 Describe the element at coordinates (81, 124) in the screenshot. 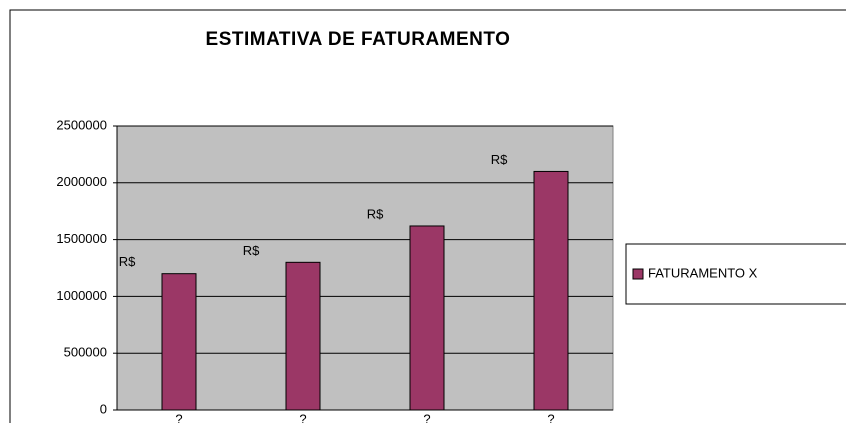

I see `y-tick-label: 2500000` at that location.